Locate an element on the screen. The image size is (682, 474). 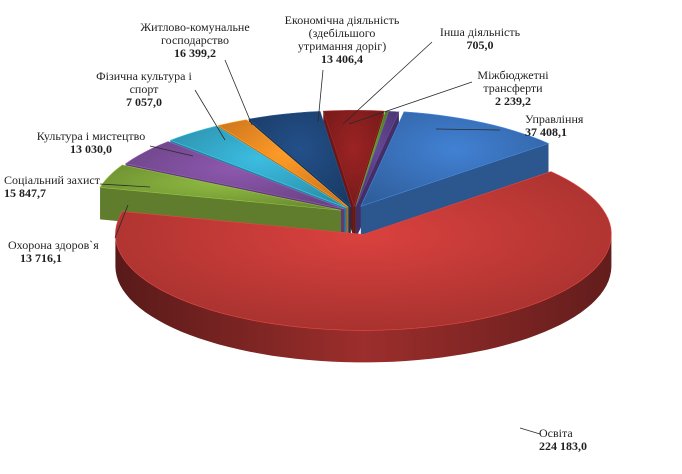
label-fizychna-line2: спорт is located at coordinates (144, 89).